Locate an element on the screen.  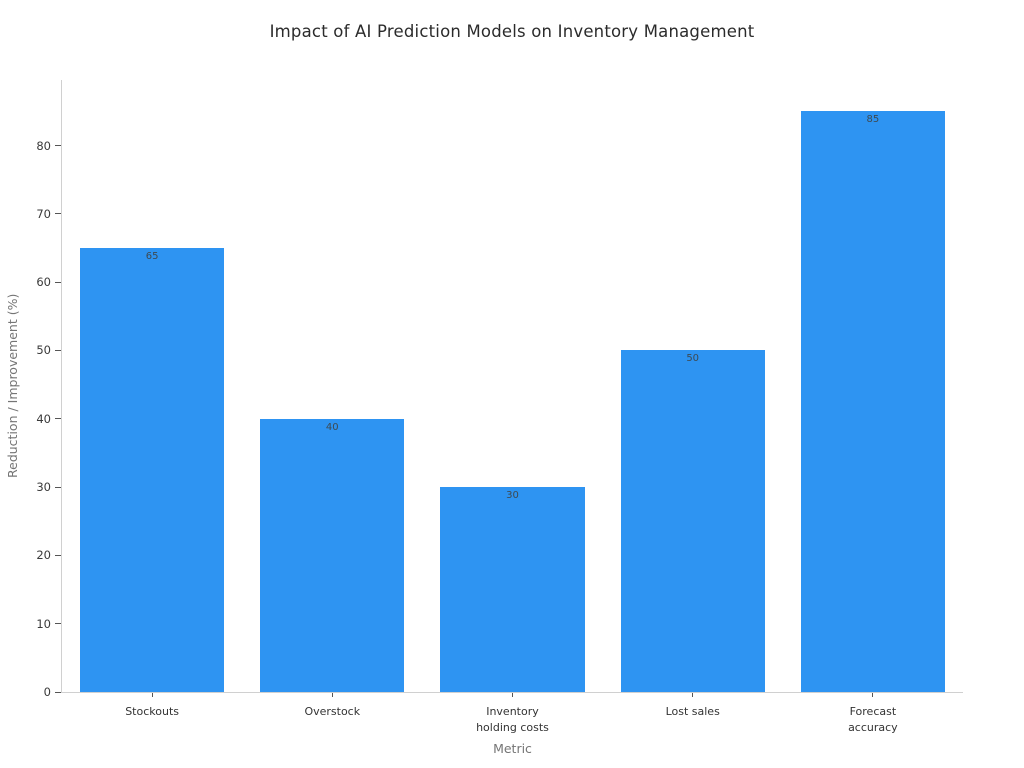
bar-lost-sales: 50 is located at coordinates (692, 521).